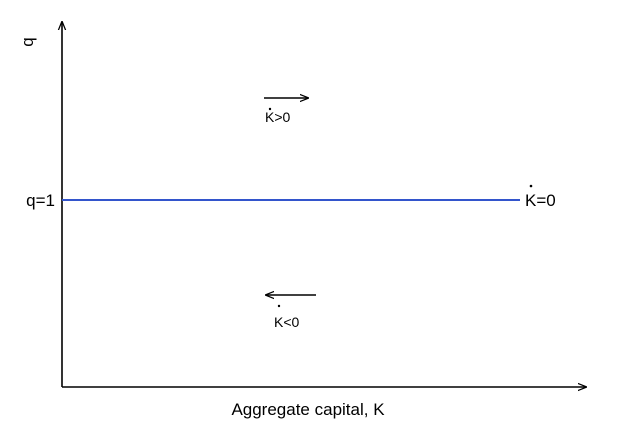 This screenshot has height=424, width=626. What do you see at coordinates (278, 117) in the screenshot?
I see `region-above-label: K>0` at bounding box center [278, 117].